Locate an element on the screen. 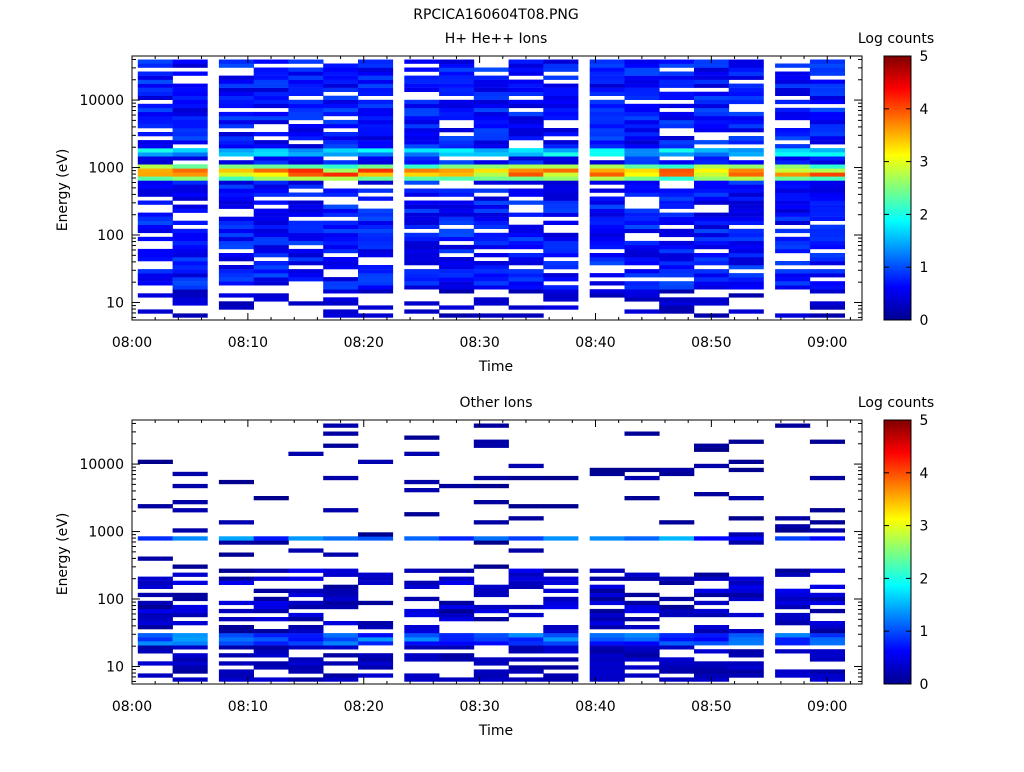 This screenshot has height=772, width=1024. colorbar-tick-label: 4 is located at coordinates (924, 110).